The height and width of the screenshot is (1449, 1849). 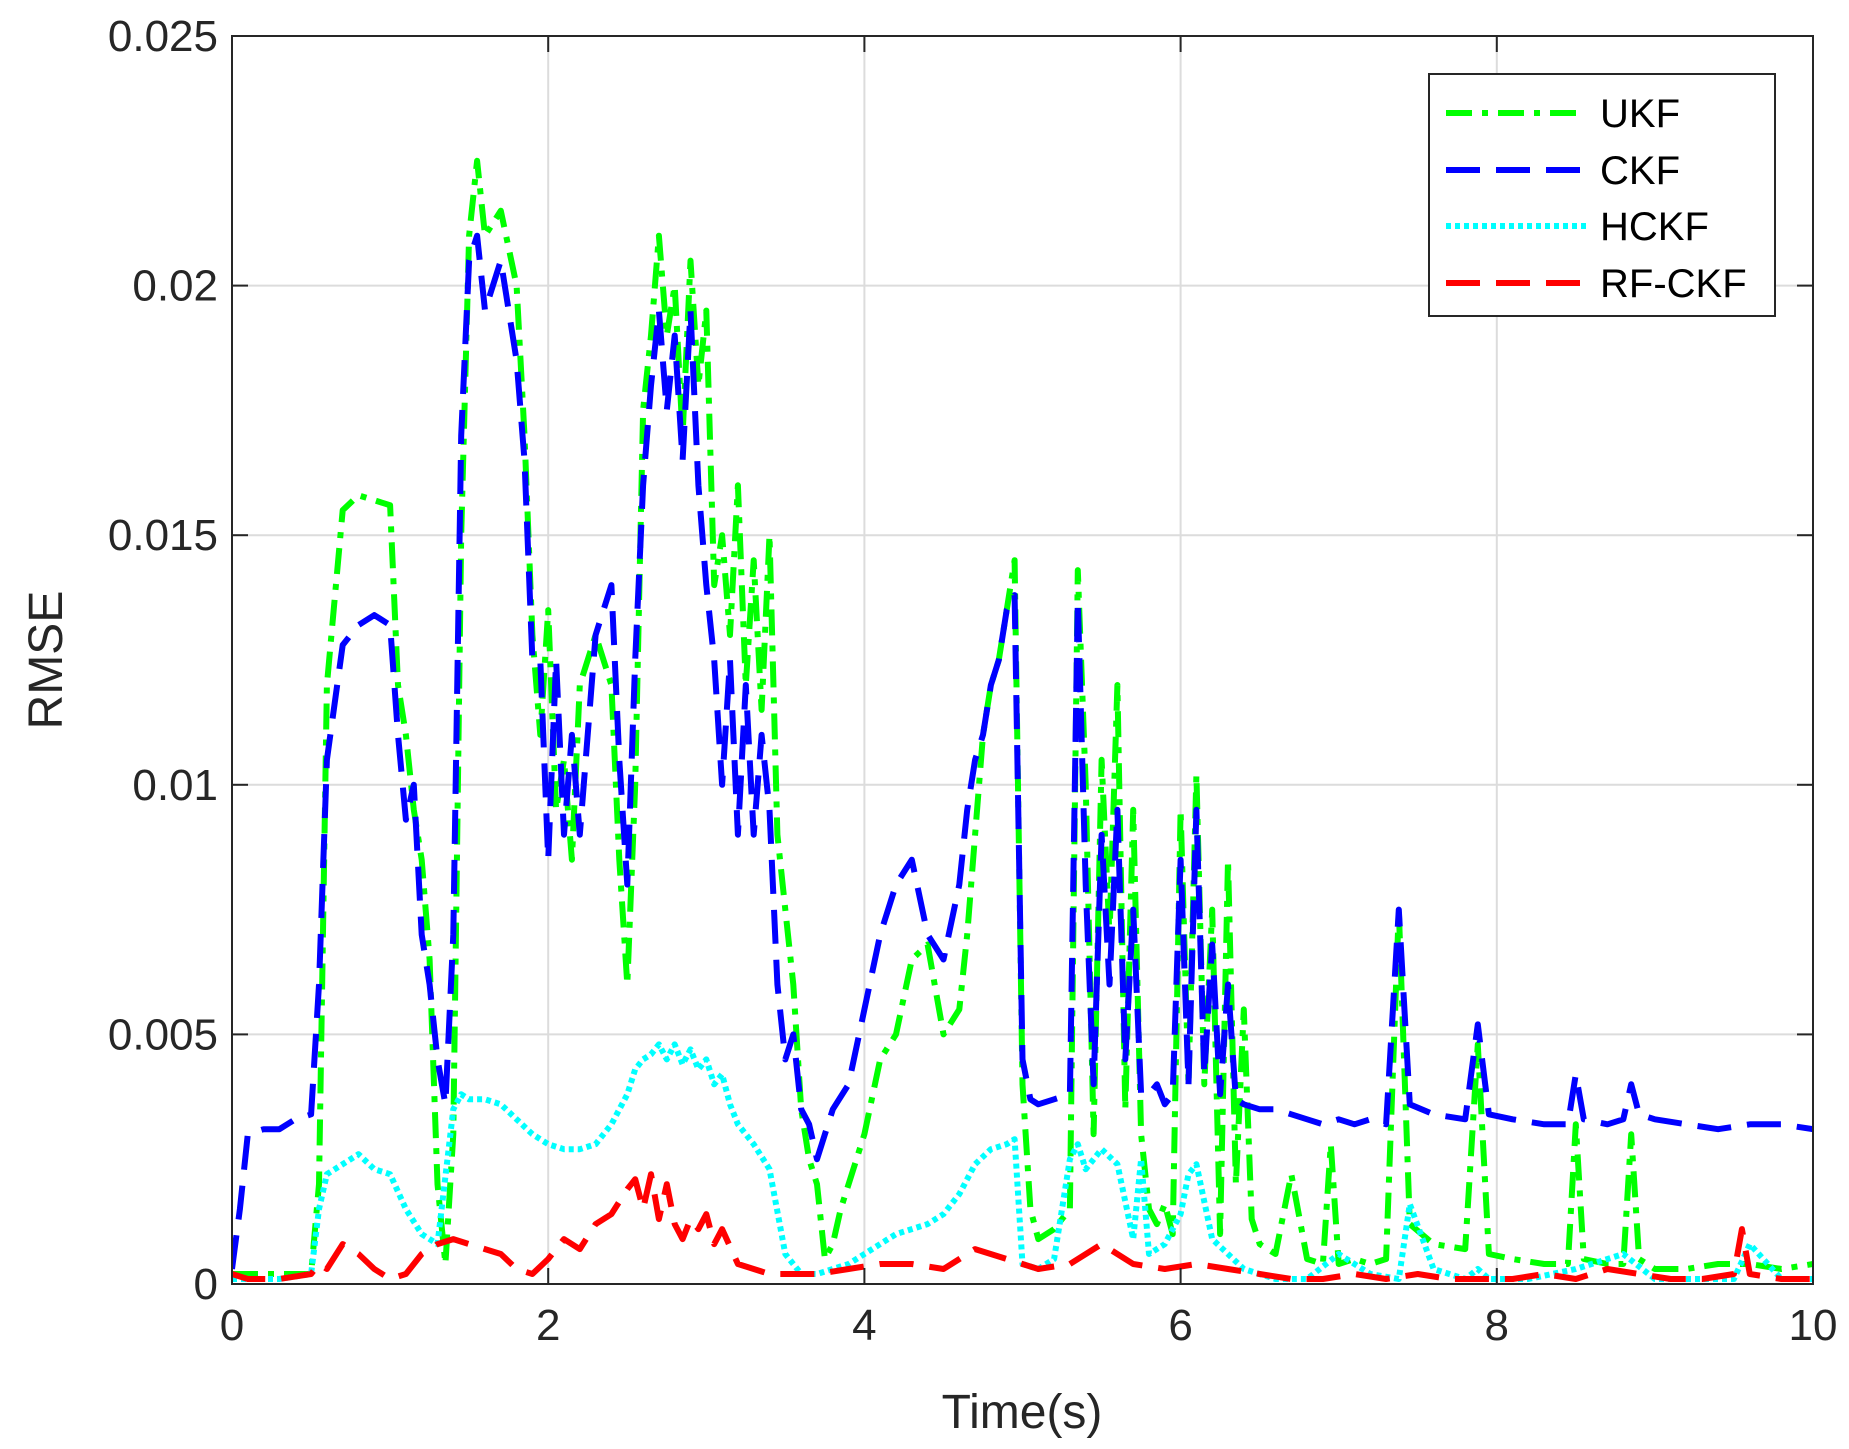 What do you see at coordinates (548, 1325) in the screenshot?
I see `x-tick-label-2: 2` at bounding box center [548, 1325].